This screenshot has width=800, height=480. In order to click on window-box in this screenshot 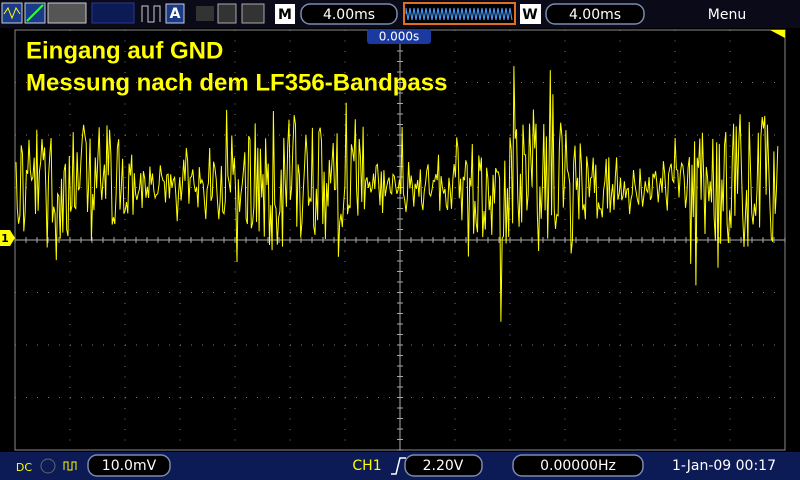, I will do `click(595, 14)`.